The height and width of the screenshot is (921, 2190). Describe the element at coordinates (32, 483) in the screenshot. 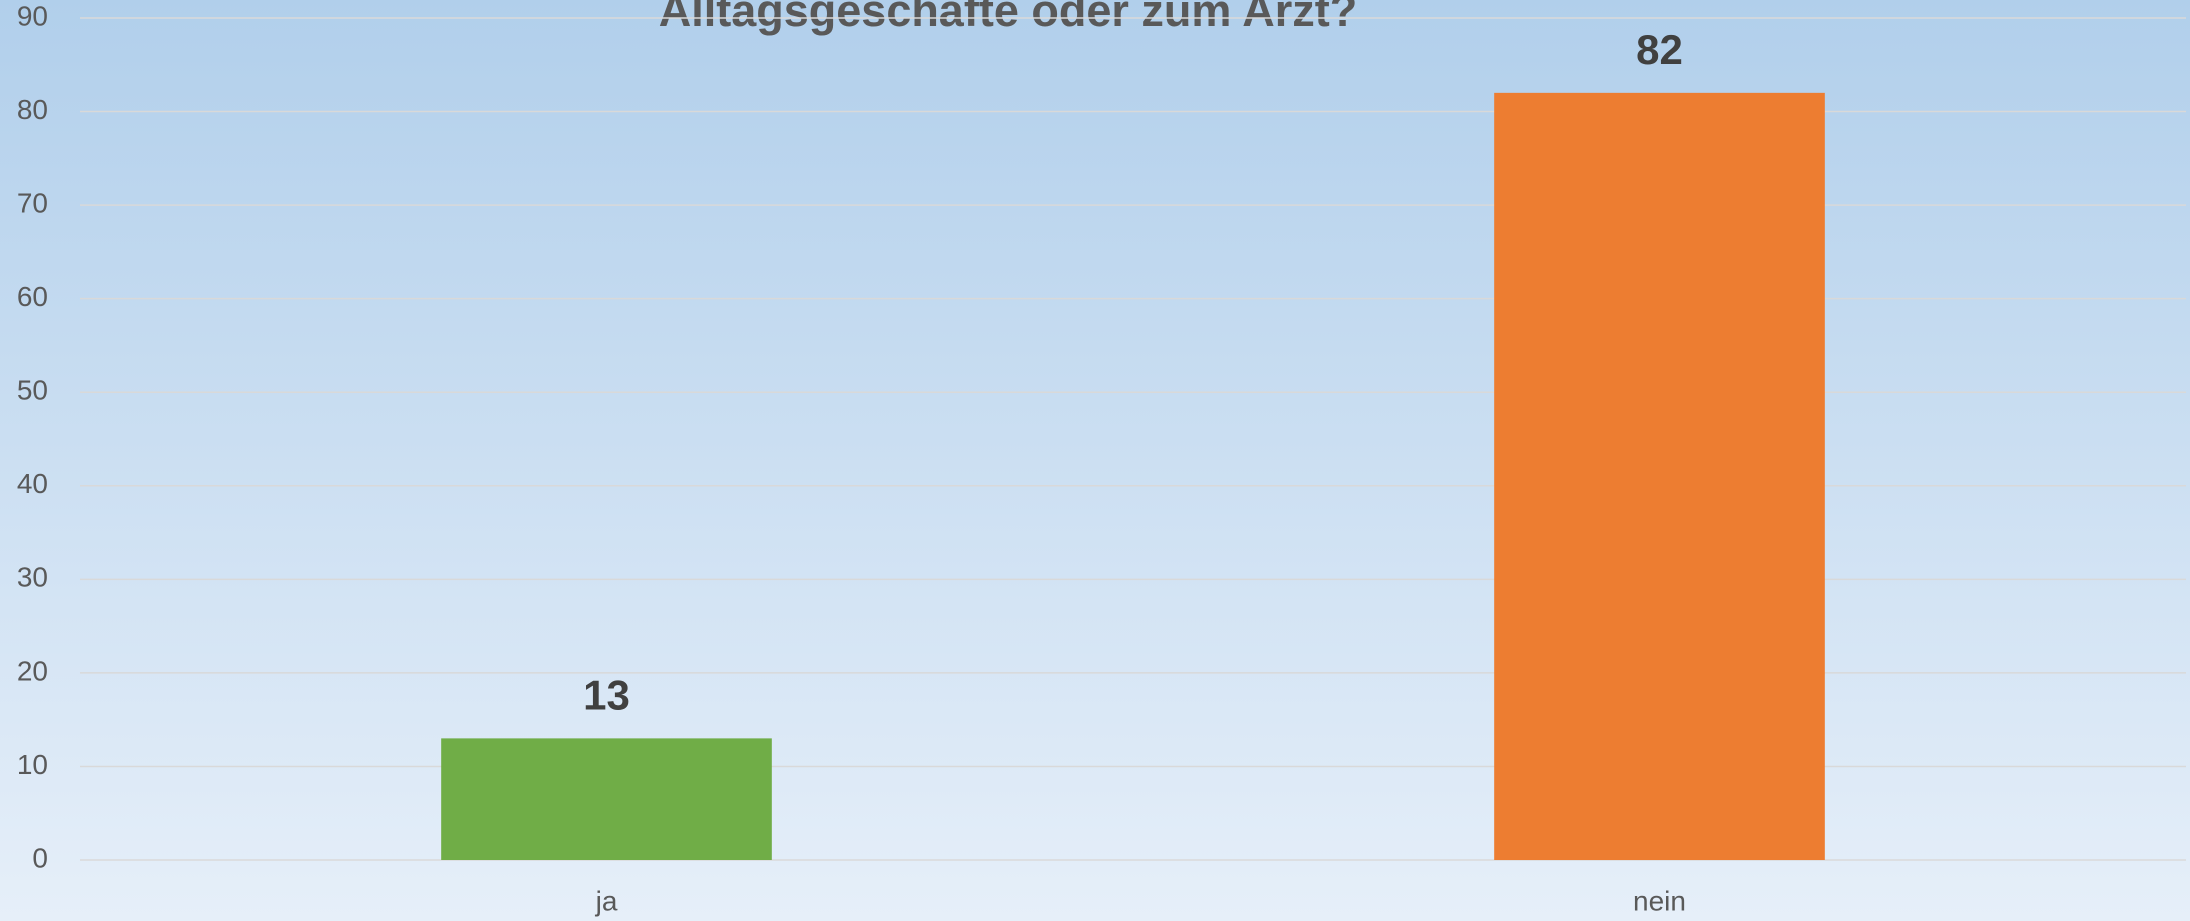

I see `y-tick-label: 40` at that location.